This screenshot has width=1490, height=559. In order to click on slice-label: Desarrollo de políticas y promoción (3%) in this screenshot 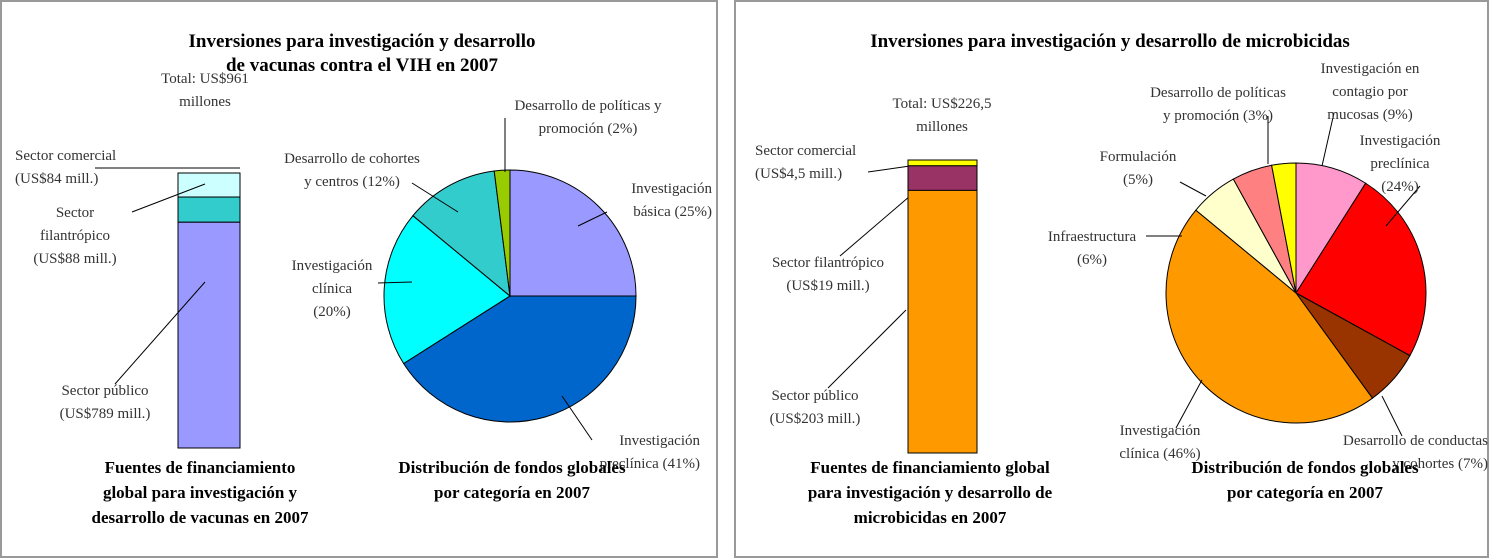, I will do `click(1218, 105)`.